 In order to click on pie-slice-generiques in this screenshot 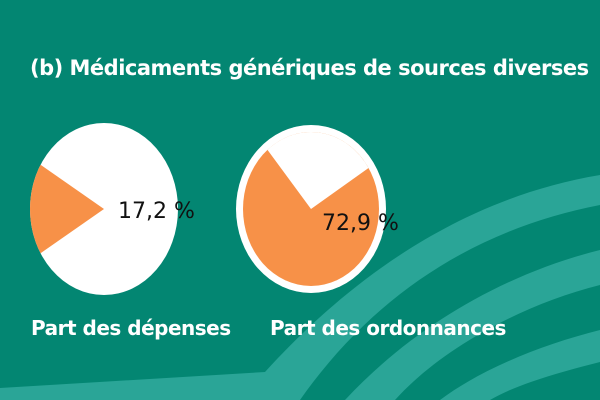, I will do `click(66, 209)`.